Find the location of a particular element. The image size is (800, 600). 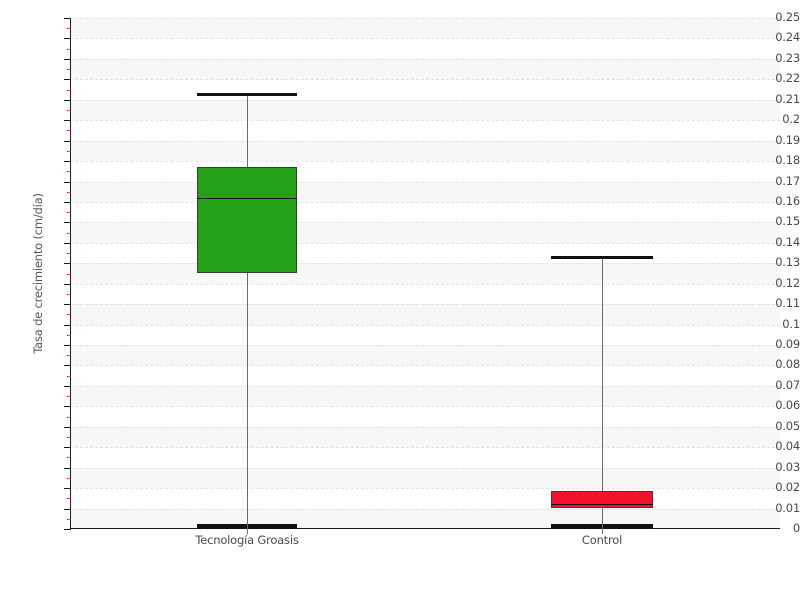

y-axis-tick-label: 0.19 is located at coordinates (787, 139).